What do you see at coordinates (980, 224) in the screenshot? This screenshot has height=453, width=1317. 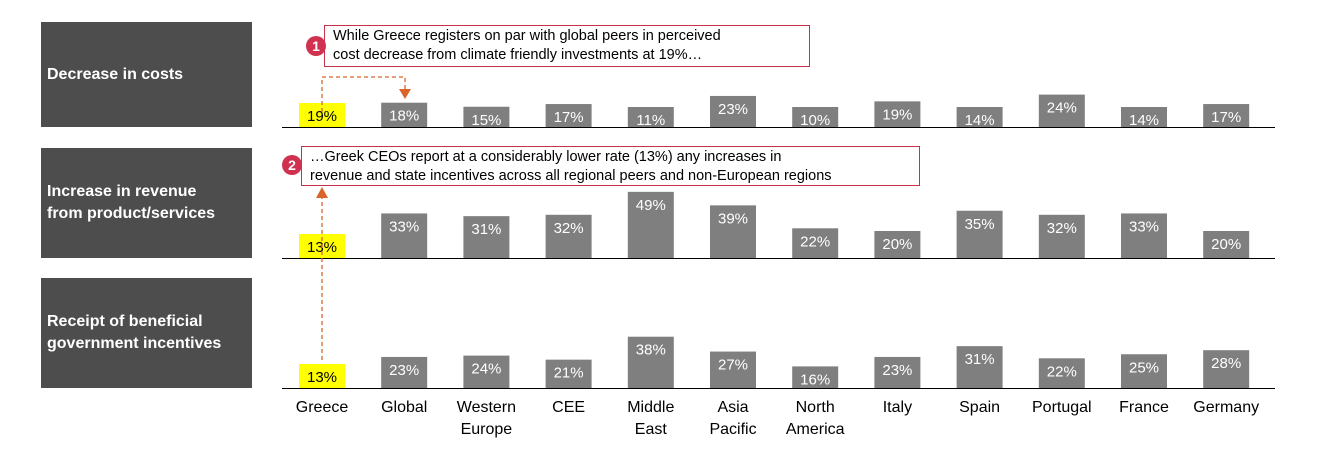 I see `data-label: 35%` at bounding box center [980, 224].